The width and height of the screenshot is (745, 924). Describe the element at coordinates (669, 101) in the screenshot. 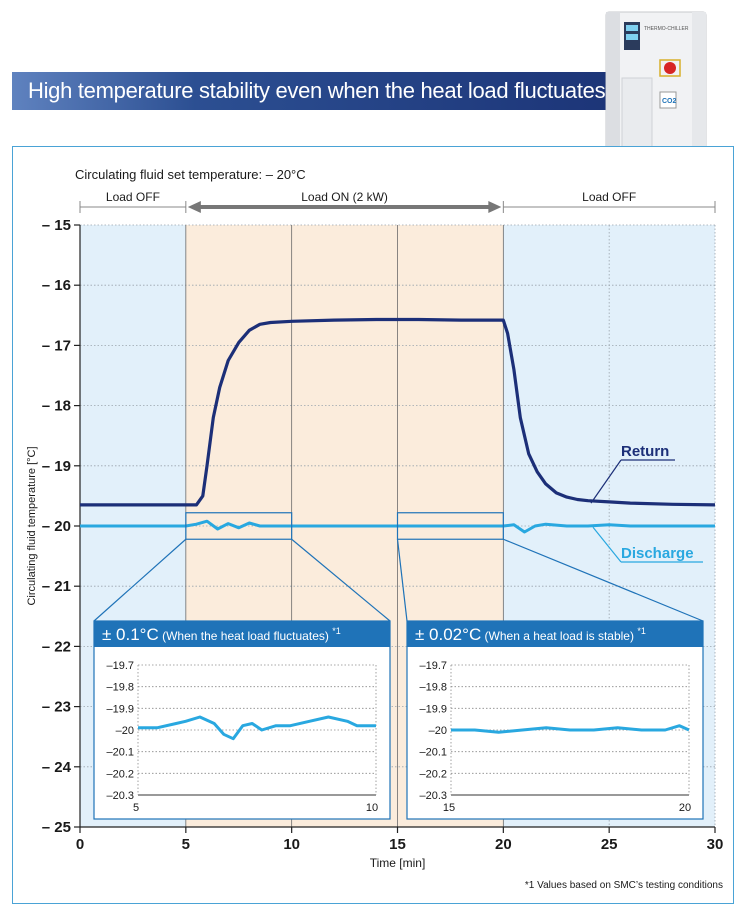

I see `product-logo: CO2` at that location.